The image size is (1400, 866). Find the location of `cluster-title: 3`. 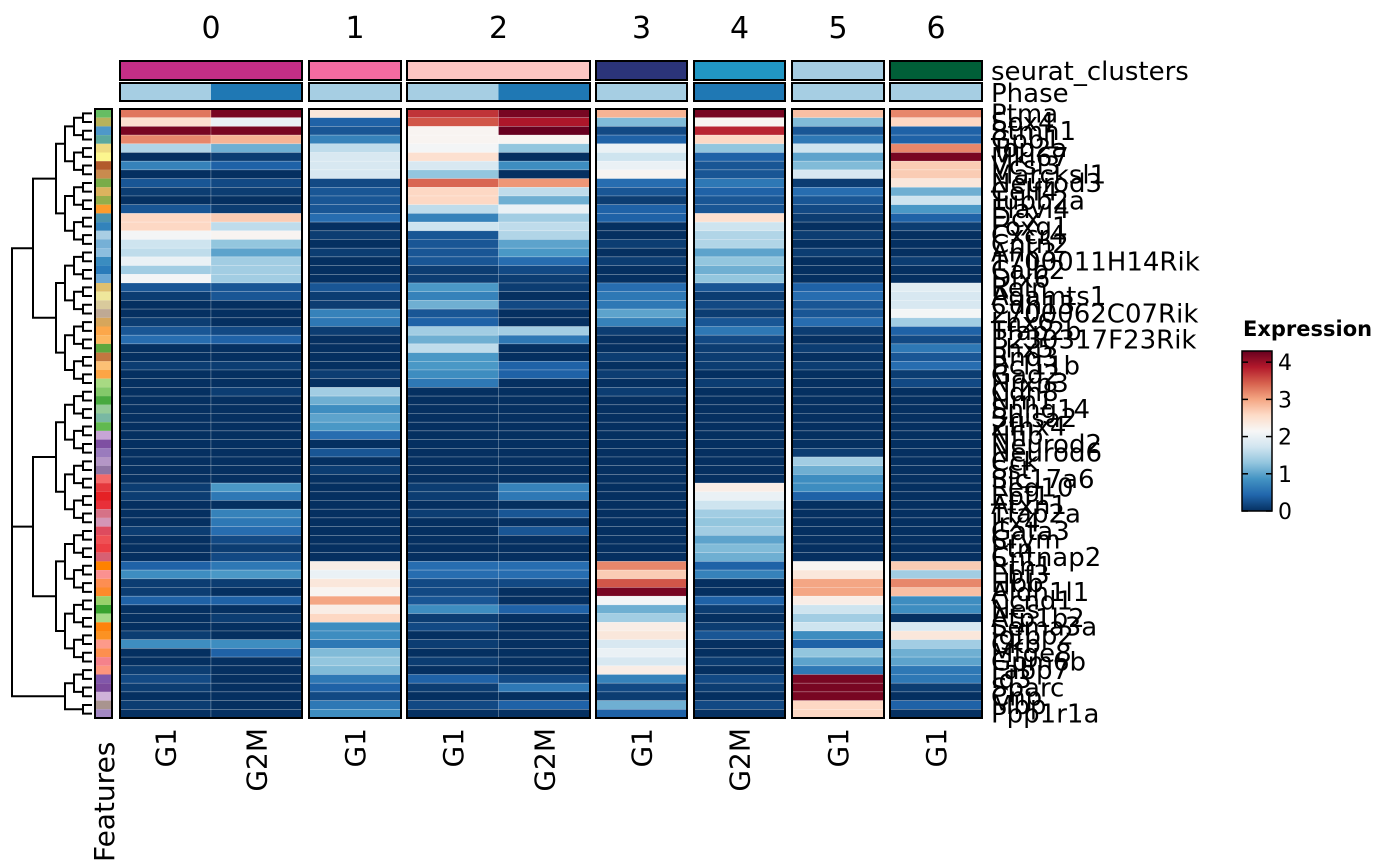

cluster-title: 3 is located at coordinates (641, 28).